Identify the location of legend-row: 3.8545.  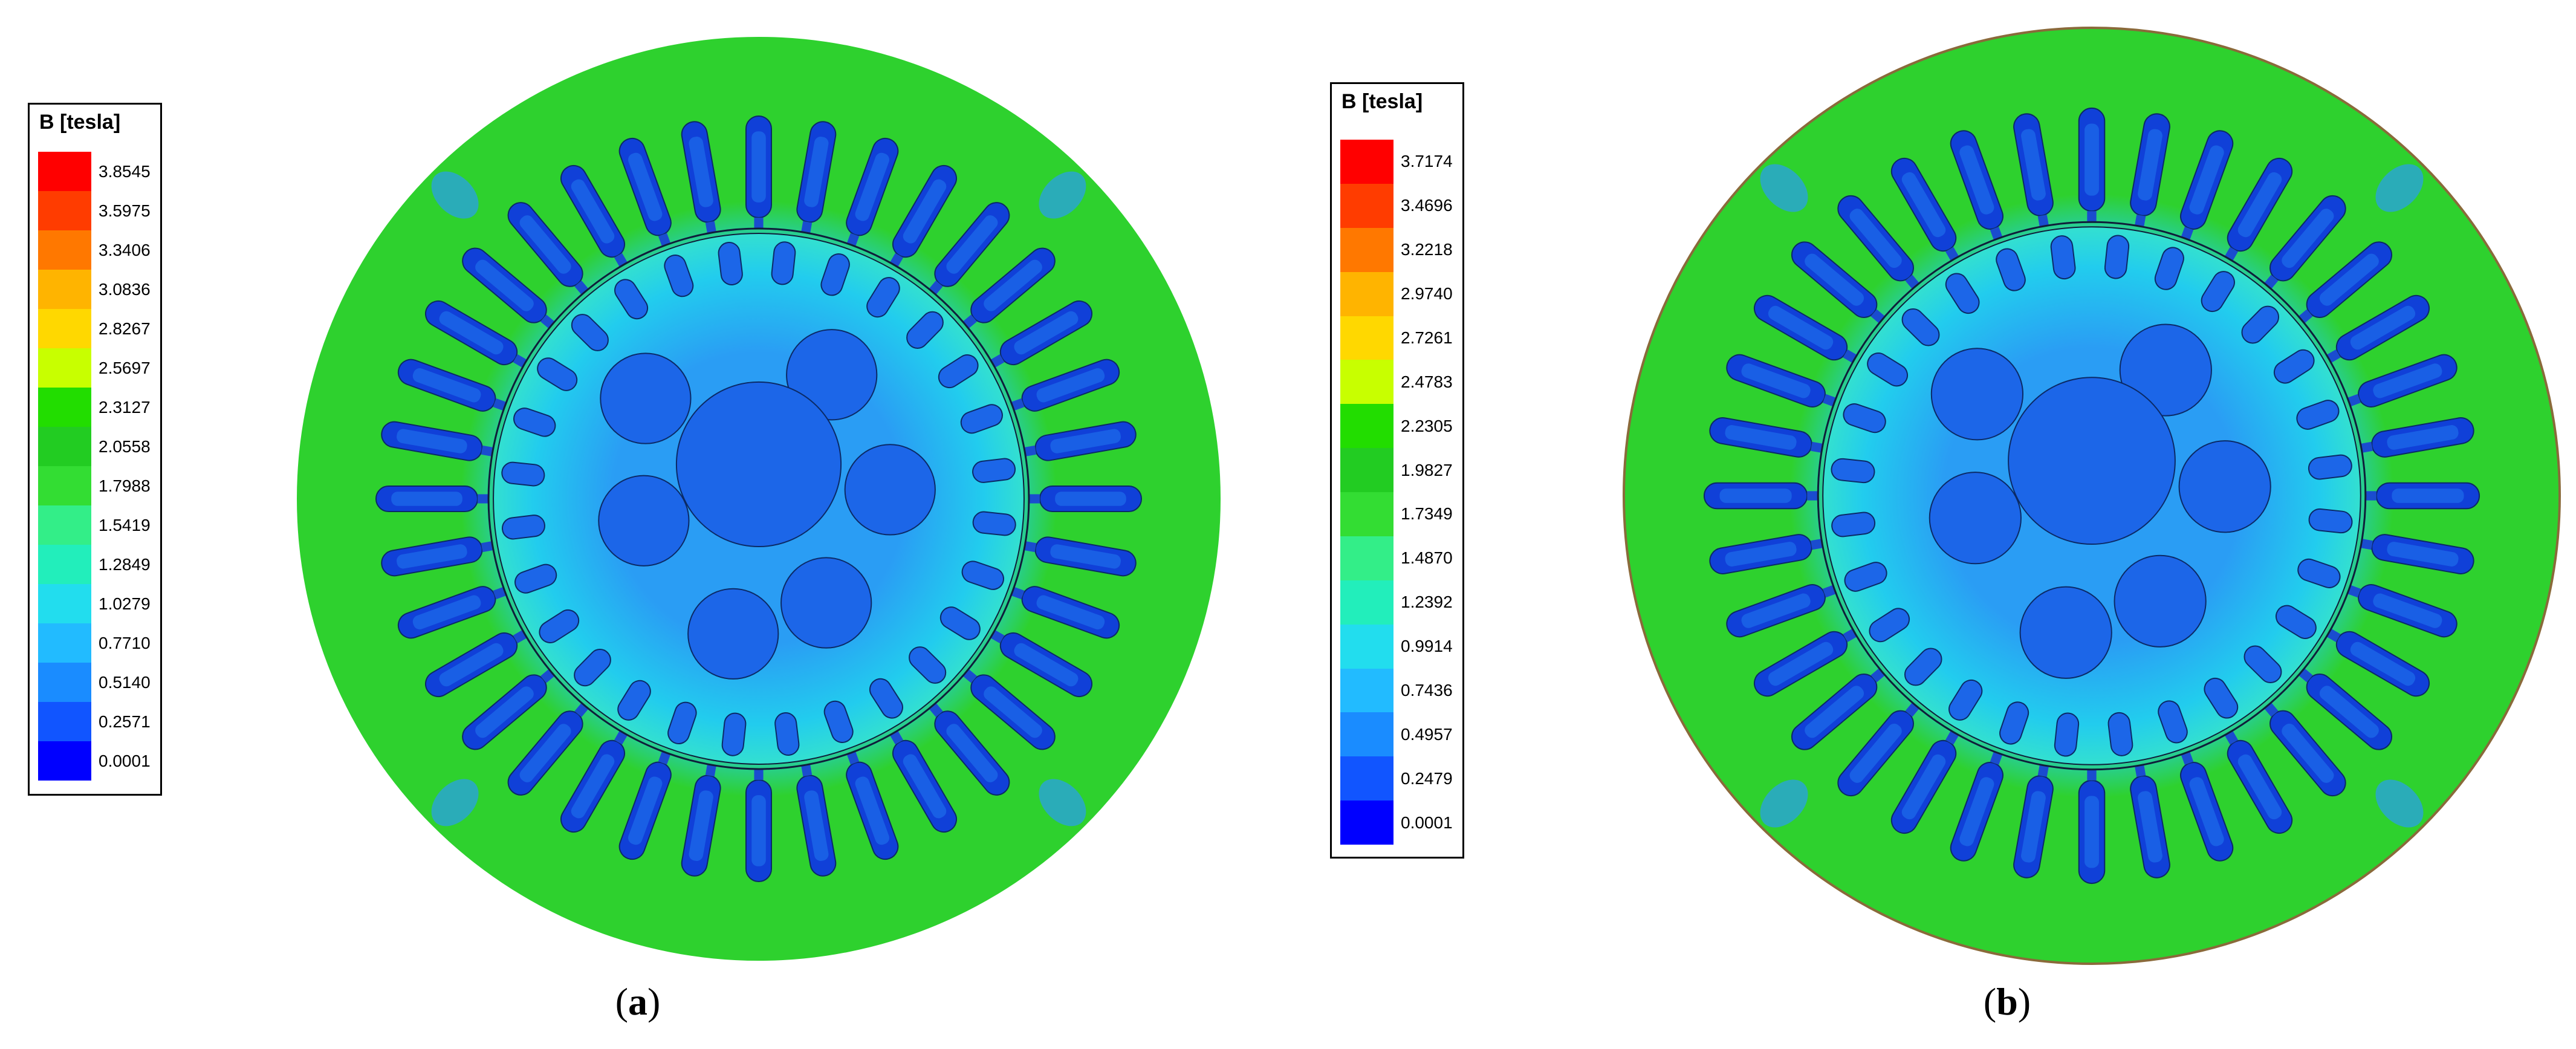
(99, 171).